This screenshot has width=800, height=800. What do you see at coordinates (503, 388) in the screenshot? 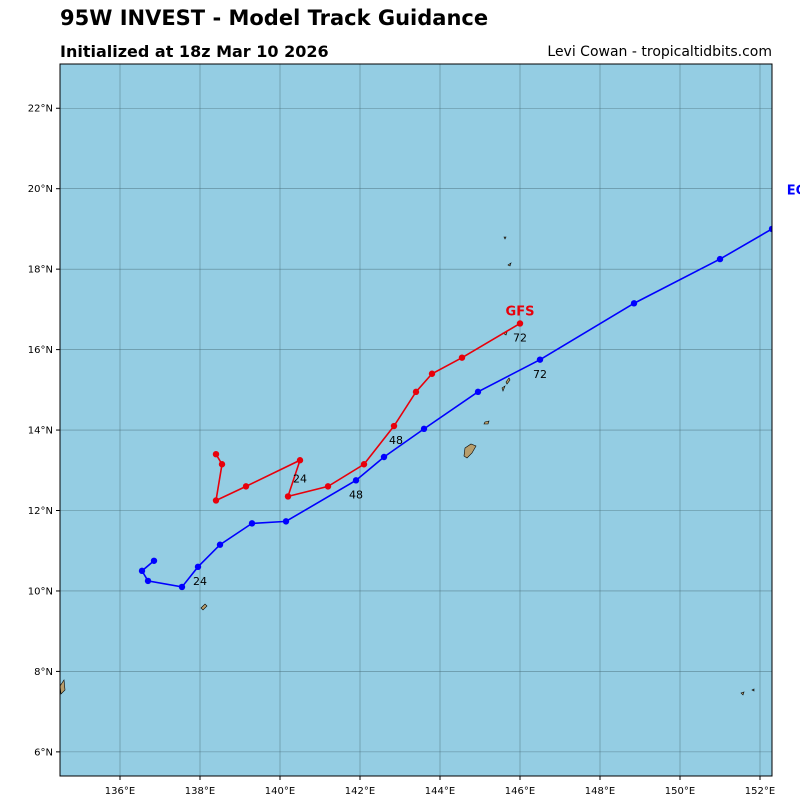
I see `tinian-island` at bounding box center [503, 388].